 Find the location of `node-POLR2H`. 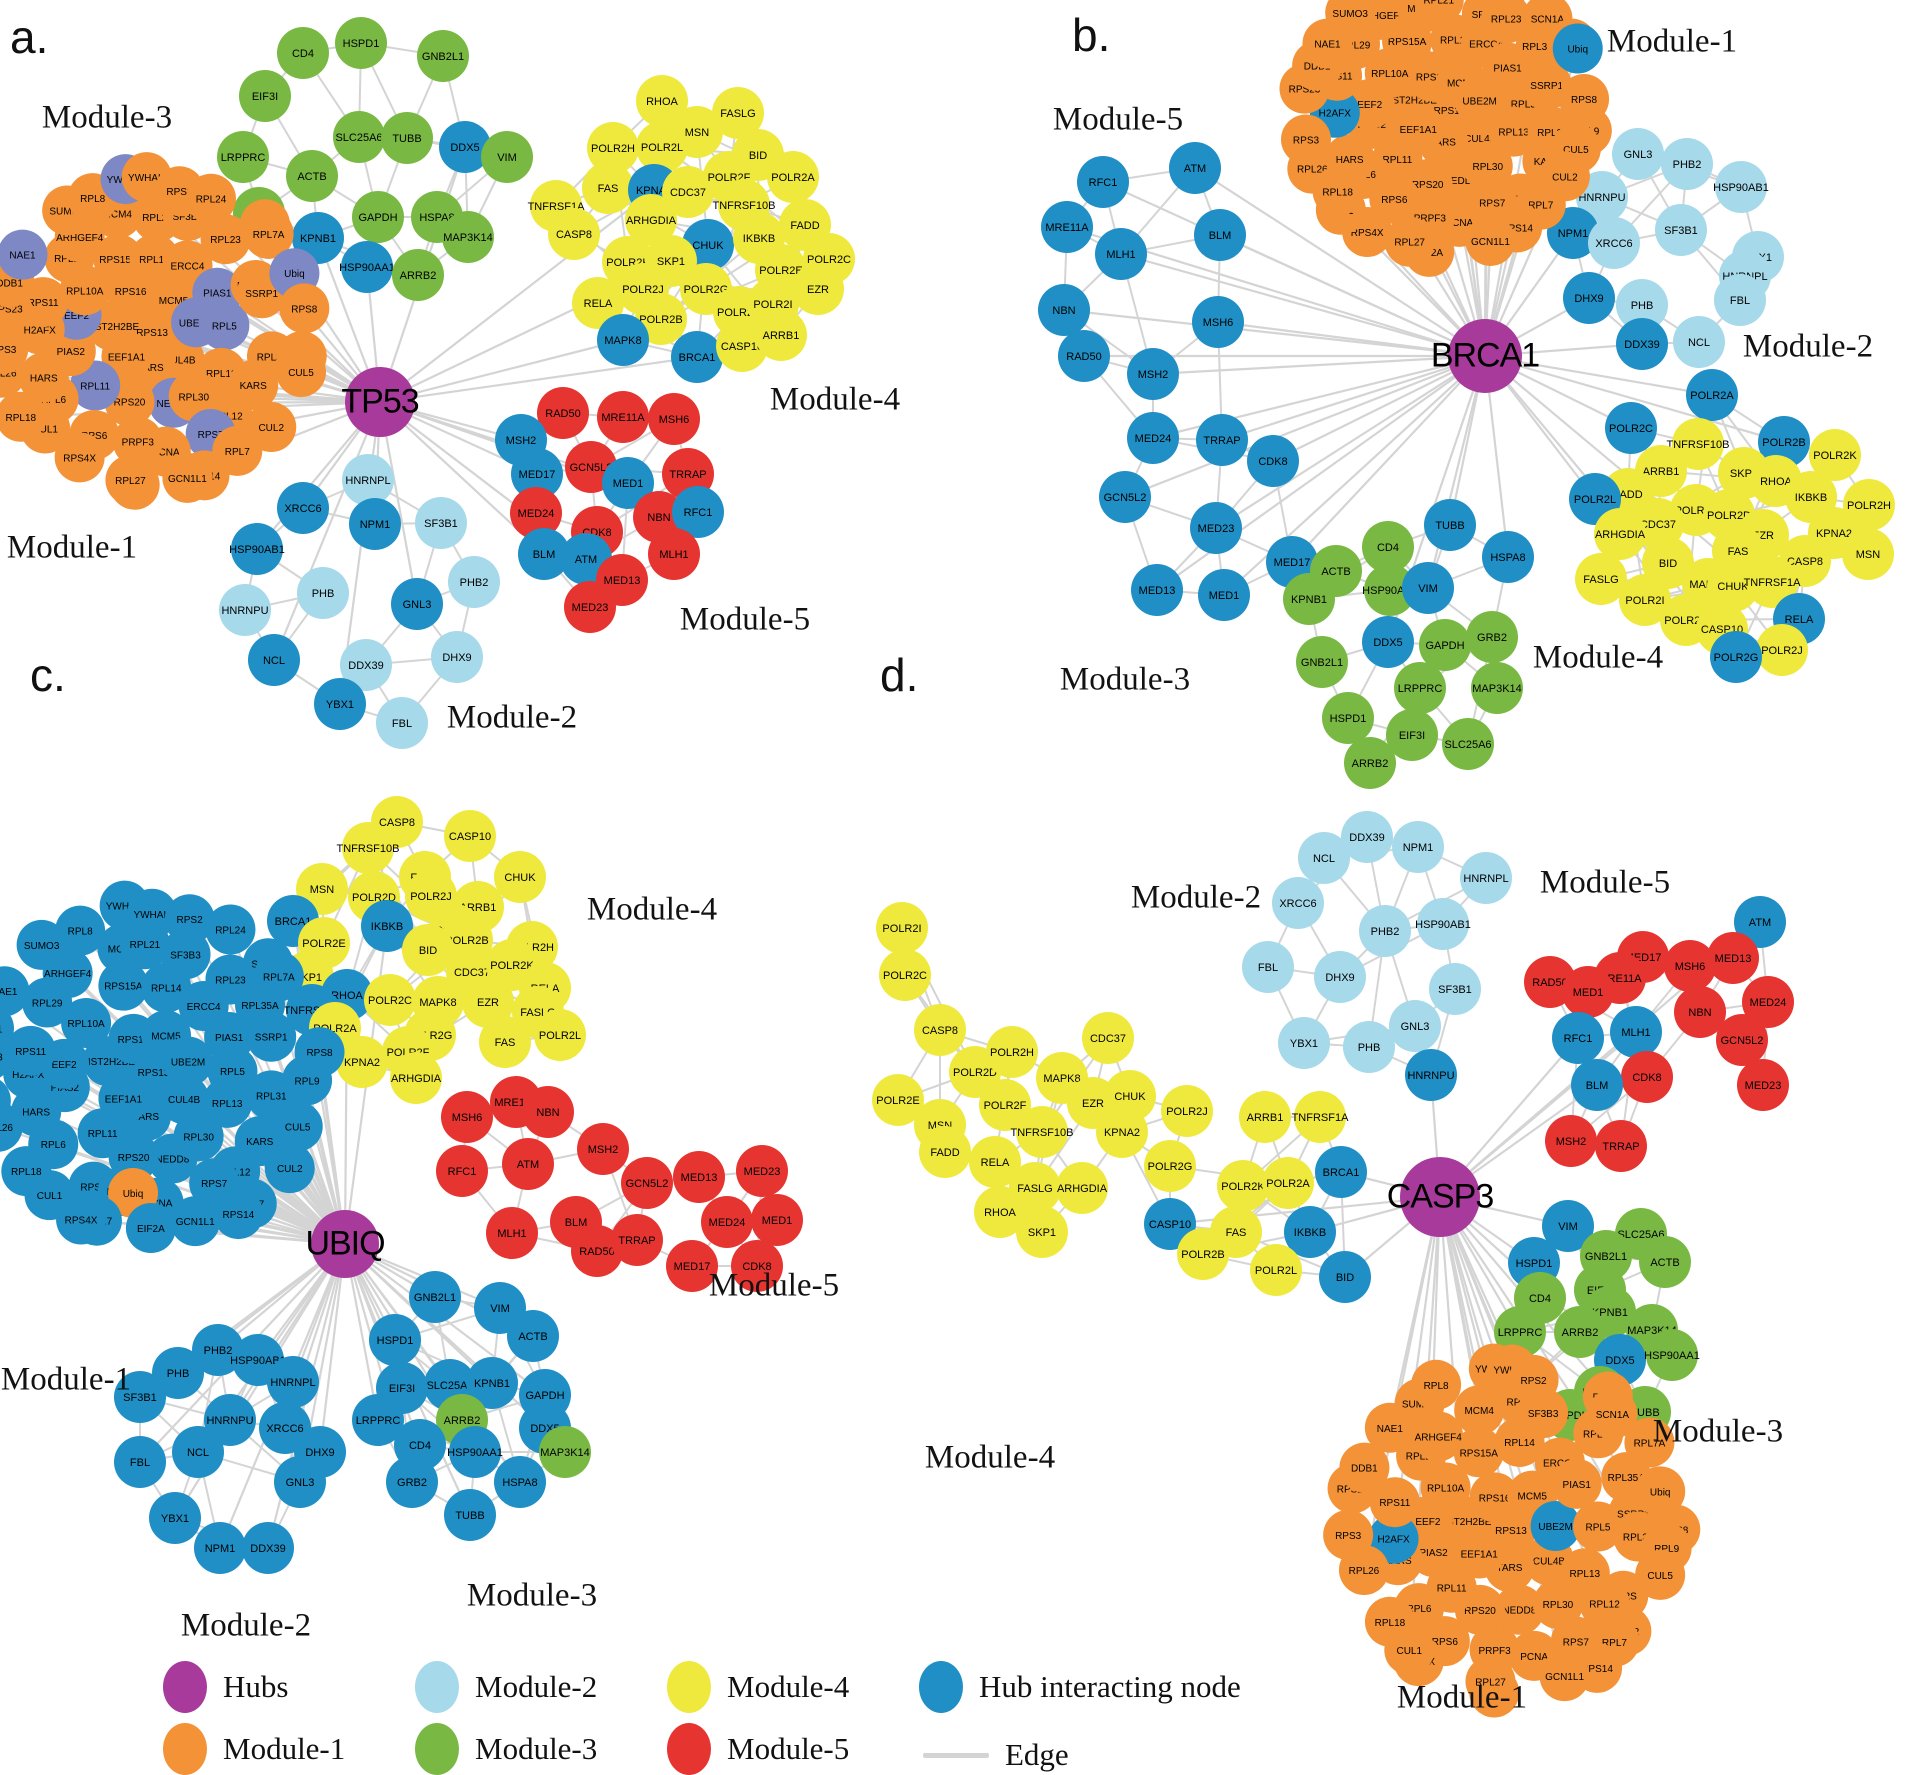

node-POLR2H is located at coordinates (1869, 505).